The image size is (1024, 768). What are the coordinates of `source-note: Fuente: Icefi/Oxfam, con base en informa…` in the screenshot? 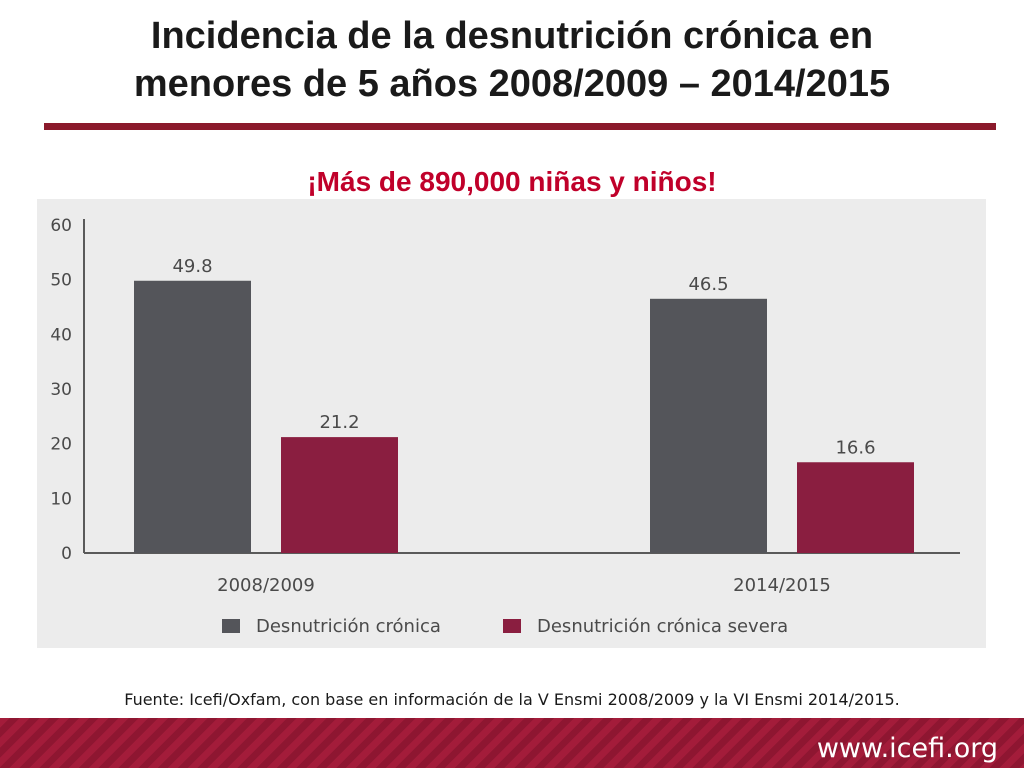 It's located at (512, 699).